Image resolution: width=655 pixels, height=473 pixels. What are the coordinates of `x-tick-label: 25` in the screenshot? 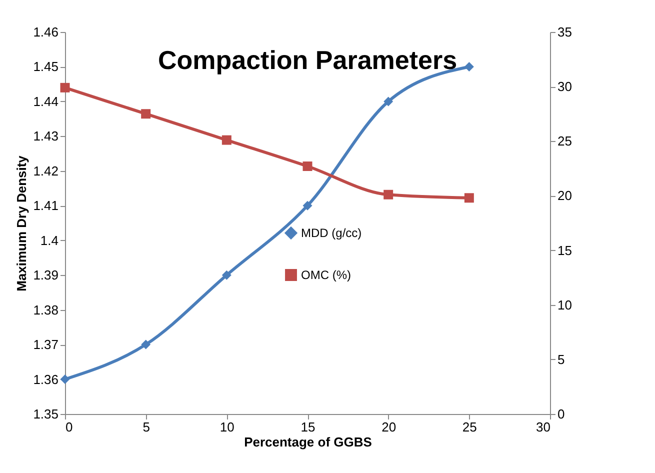 It's located at (469, 427).